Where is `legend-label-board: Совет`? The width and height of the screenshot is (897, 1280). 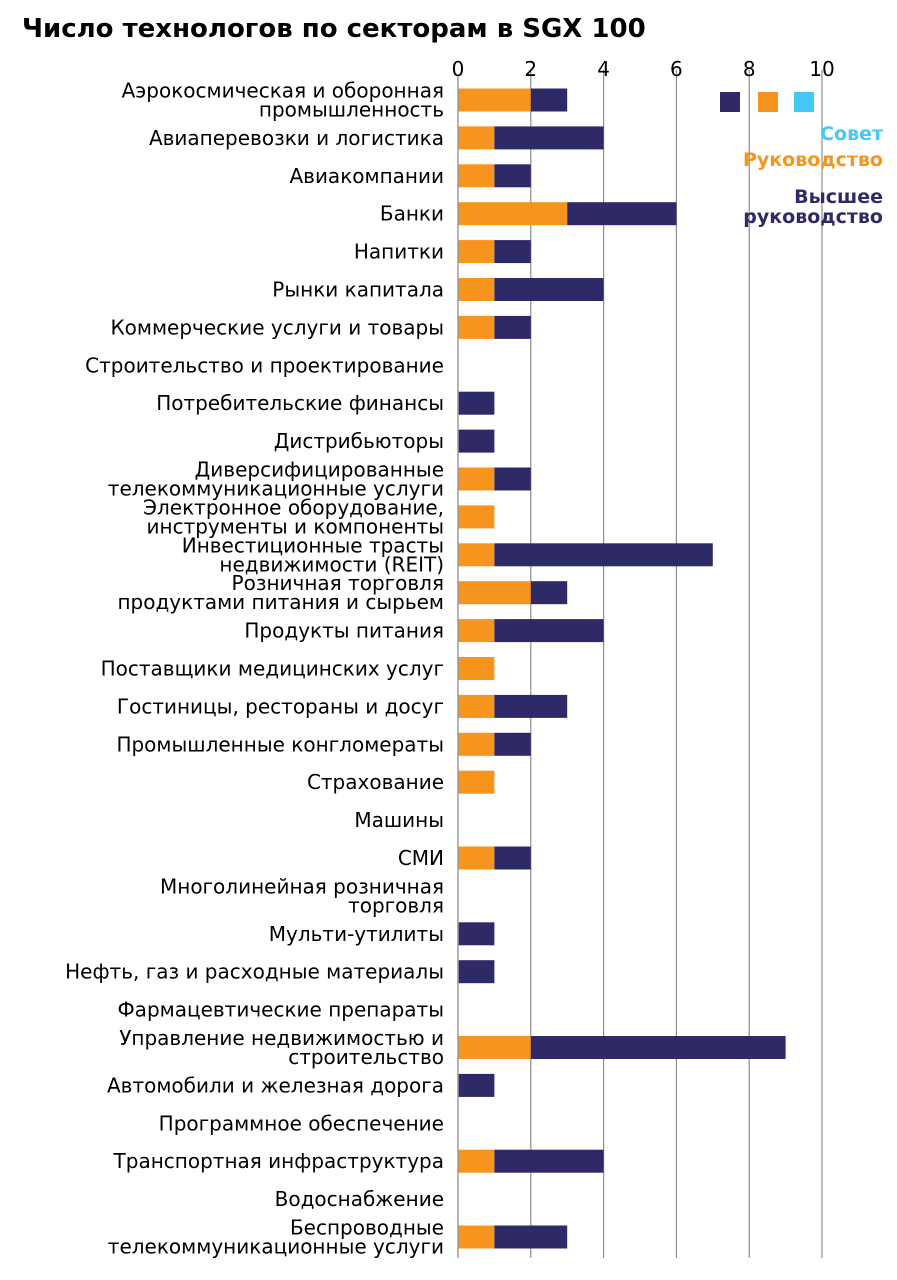
legend-label-board: Совет is located at coordinates (851, 134).